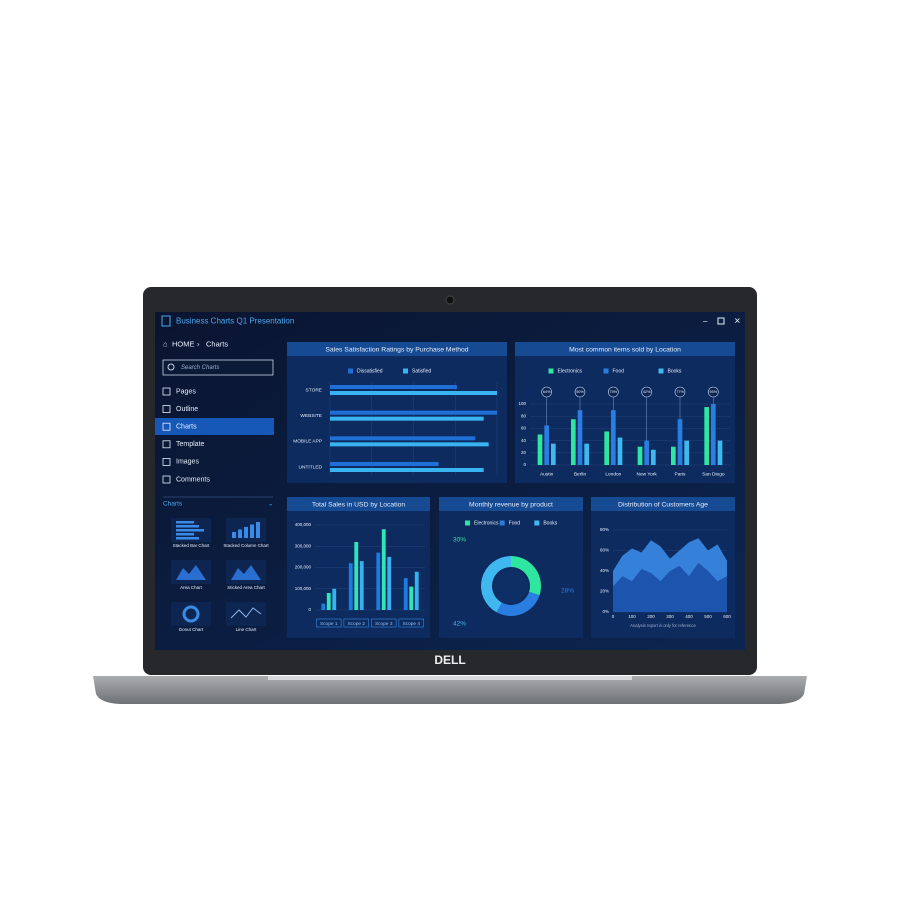 The image size is (900, 900). What do you see at coordinates (632, 616) in the screenshot?
I see `x-tick-label: 100` at bounding box center [632, 616].